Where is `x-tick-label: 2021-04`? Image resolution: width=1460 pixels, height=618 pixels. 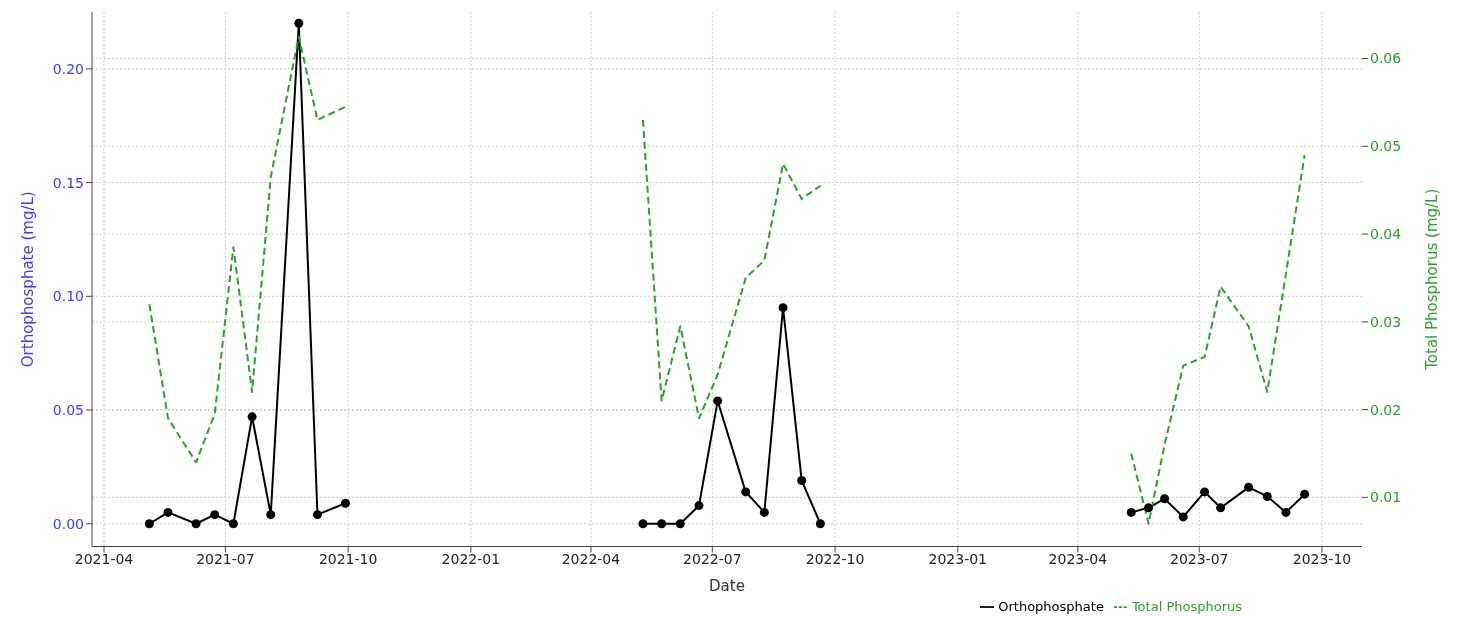 x-tick-label: 2021-04 is located at coordinates (104, 559).